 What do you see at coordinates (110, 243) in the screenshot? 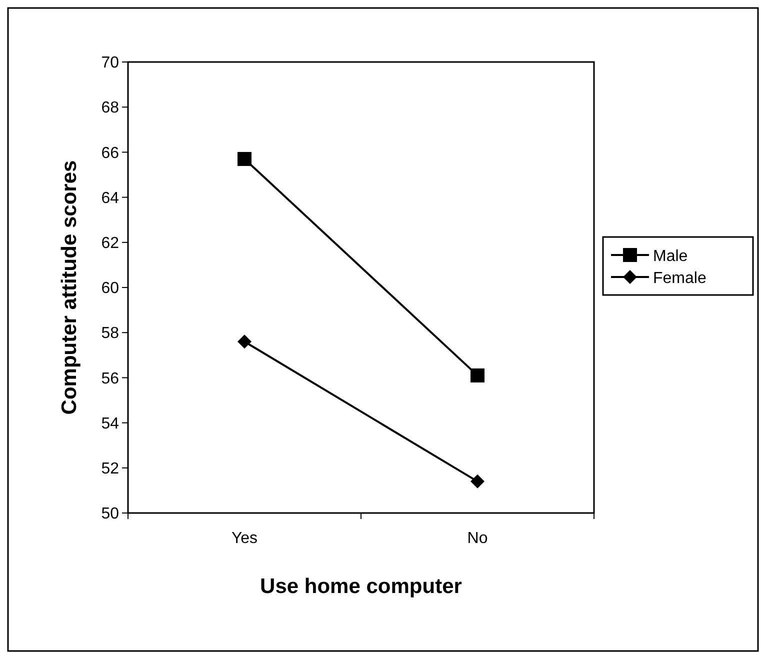
I see `y-tick-label: 62` at bounding box center [110, 243].